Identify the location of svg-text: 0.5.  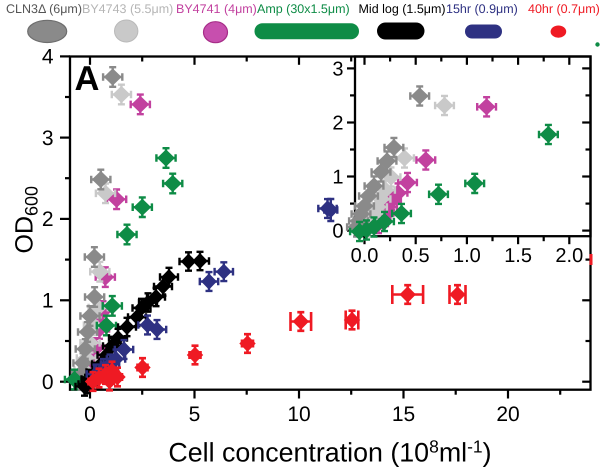
(416, 256).